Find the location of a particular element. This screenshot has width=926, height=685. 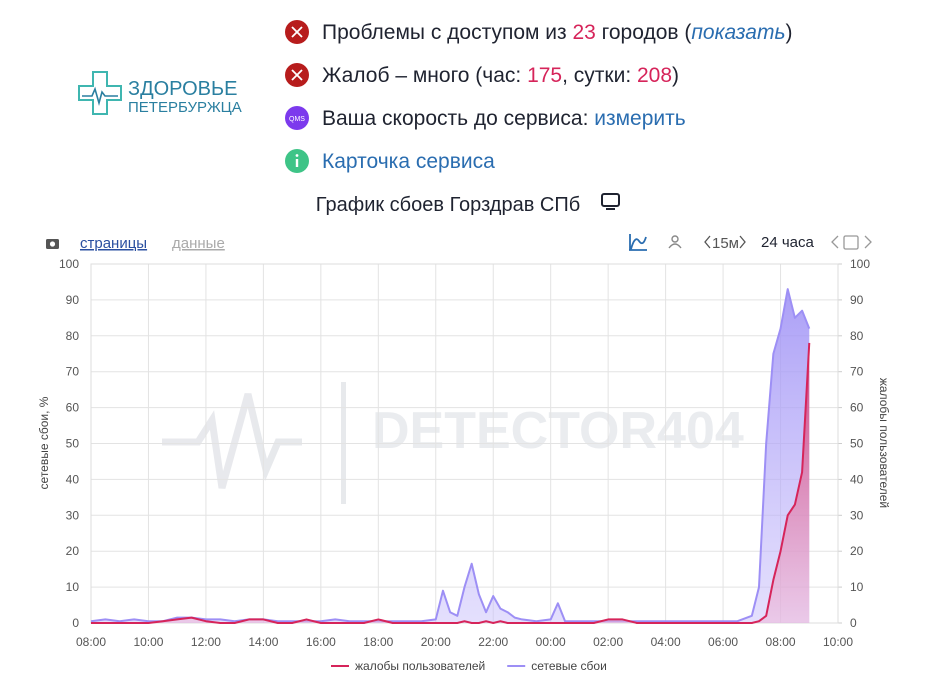

y-tick-label: 100 is located at coordinates (69, 264).